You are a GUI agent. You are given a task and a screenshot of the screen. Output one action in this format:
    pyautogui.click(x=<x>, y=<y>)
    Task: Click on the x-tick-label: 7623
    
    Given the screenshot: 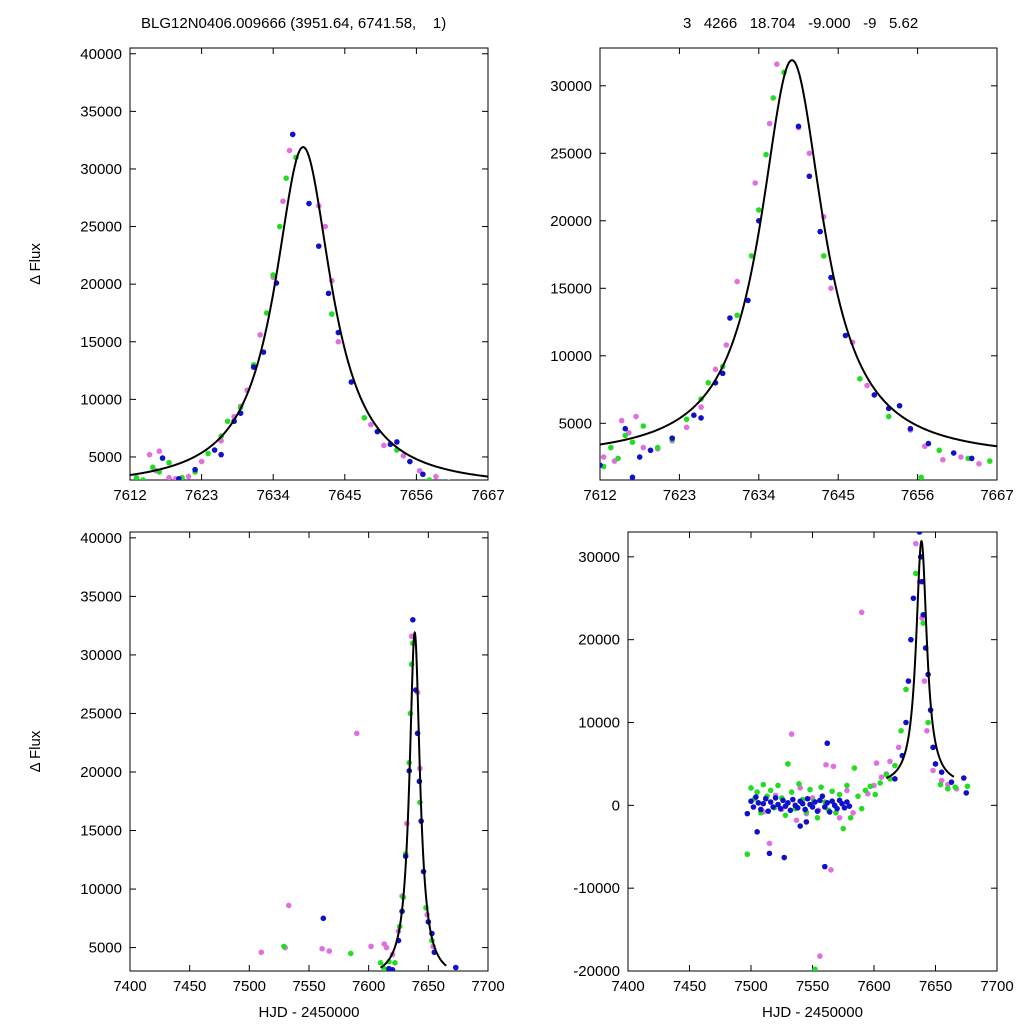 What is the action you would take?
    pyautogui.click(x=201, y=495)
    